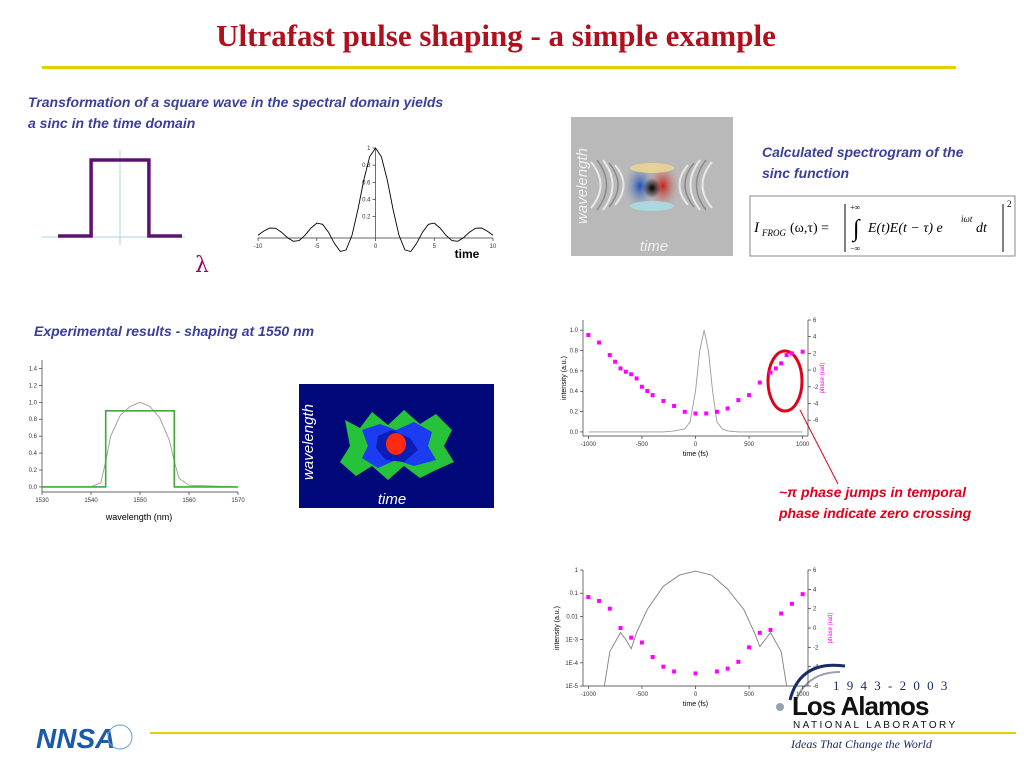 This screenshot has width=1024, height=768. I want to click on y-tick-label: 1E-4, so click(571, 664).